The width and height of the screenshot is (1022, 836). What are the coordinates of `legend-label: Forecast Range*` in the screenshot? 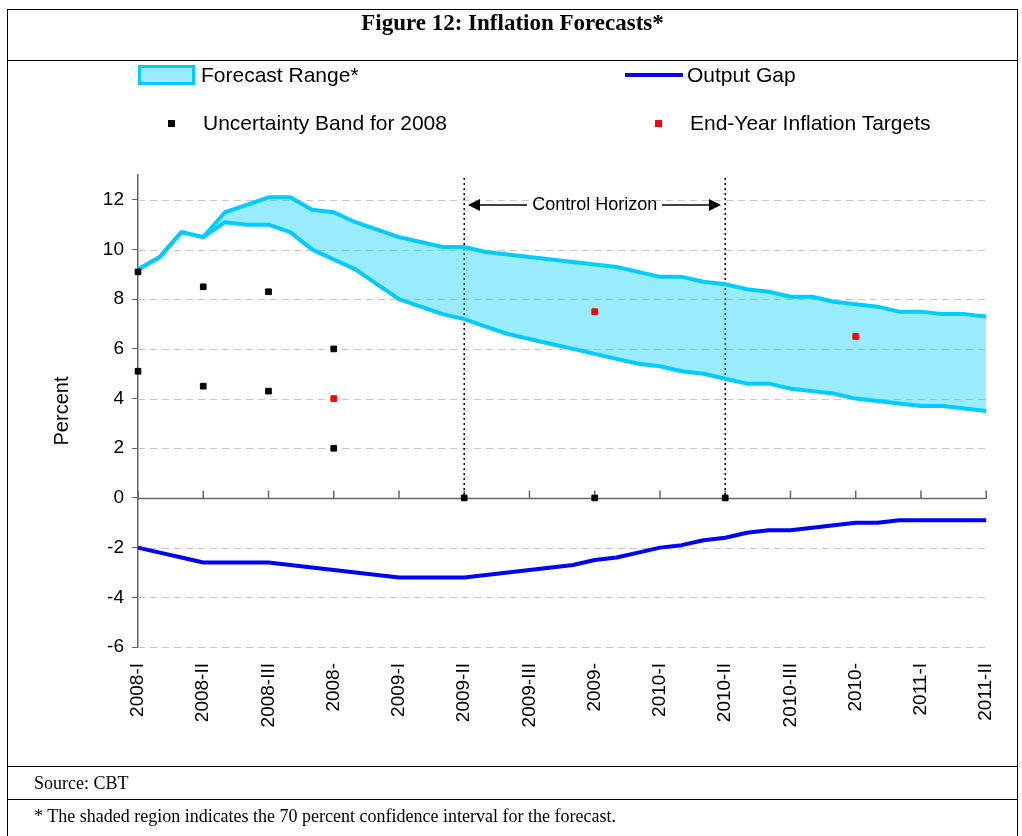 It's located at (280, 75).